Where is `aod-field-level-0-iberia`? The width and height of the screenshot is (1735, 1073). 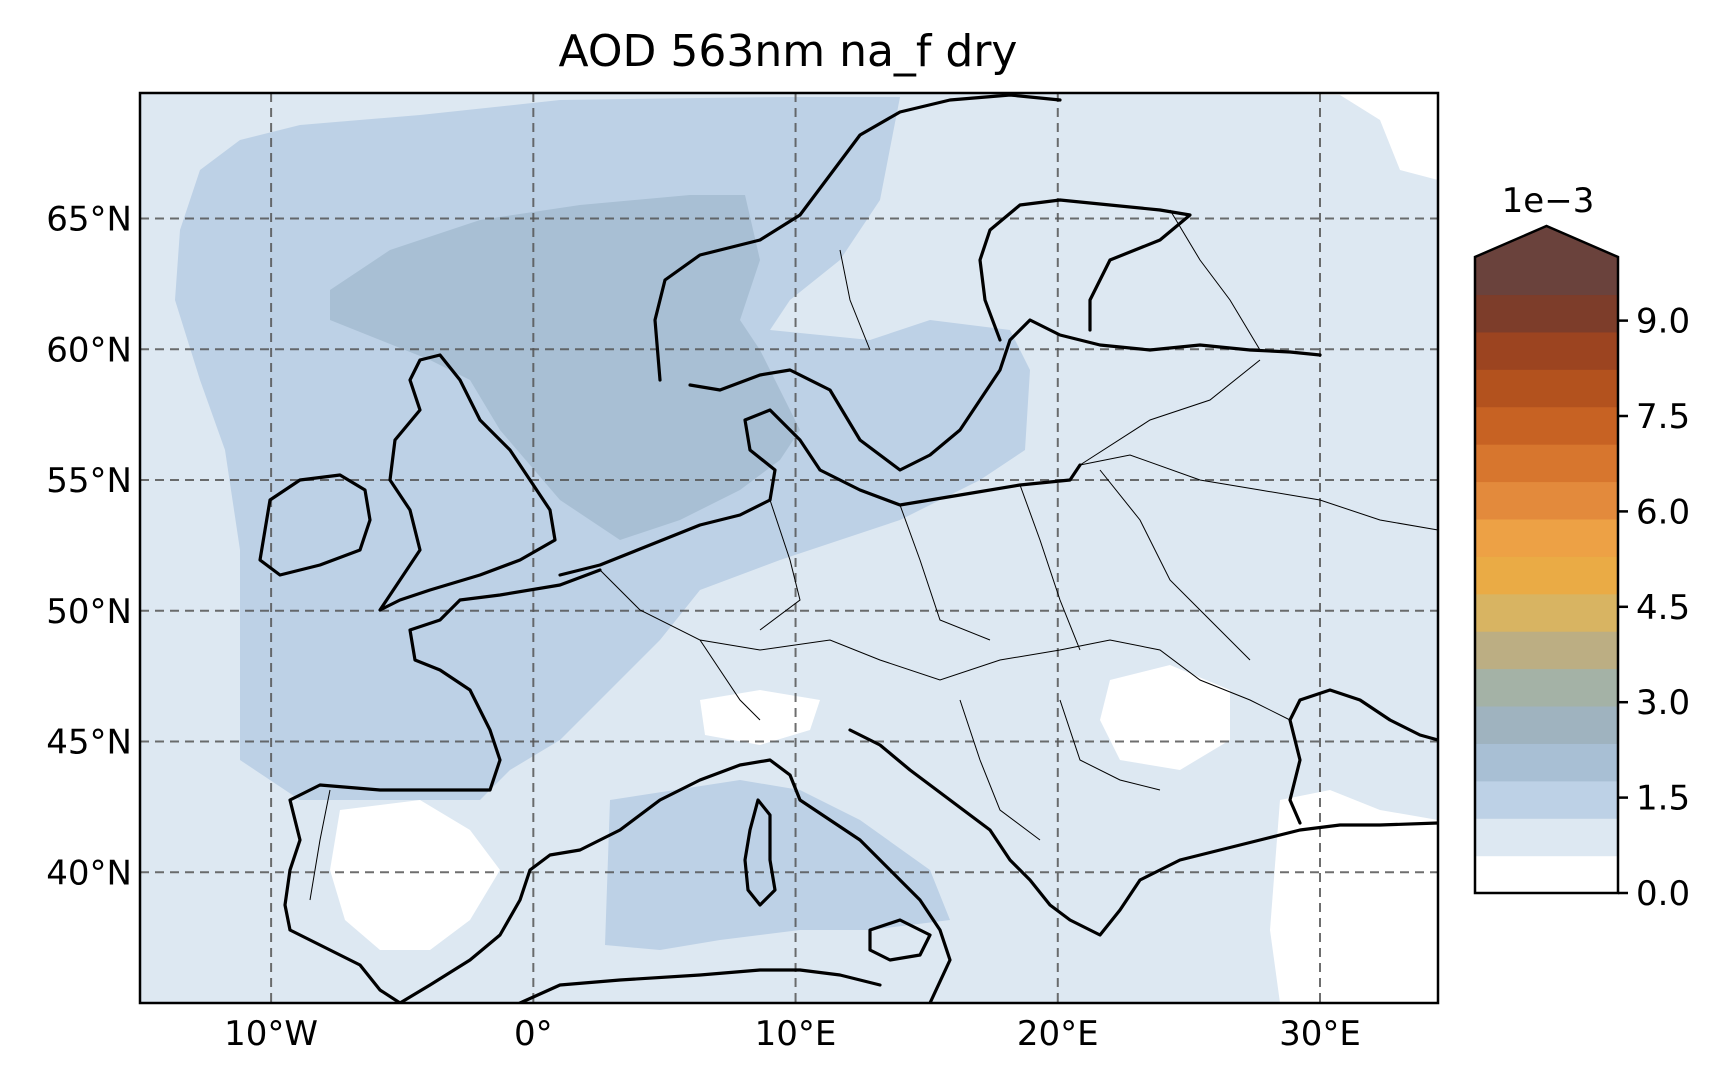
aod-field-level-0-iberia is located at coordinates (415, 875).